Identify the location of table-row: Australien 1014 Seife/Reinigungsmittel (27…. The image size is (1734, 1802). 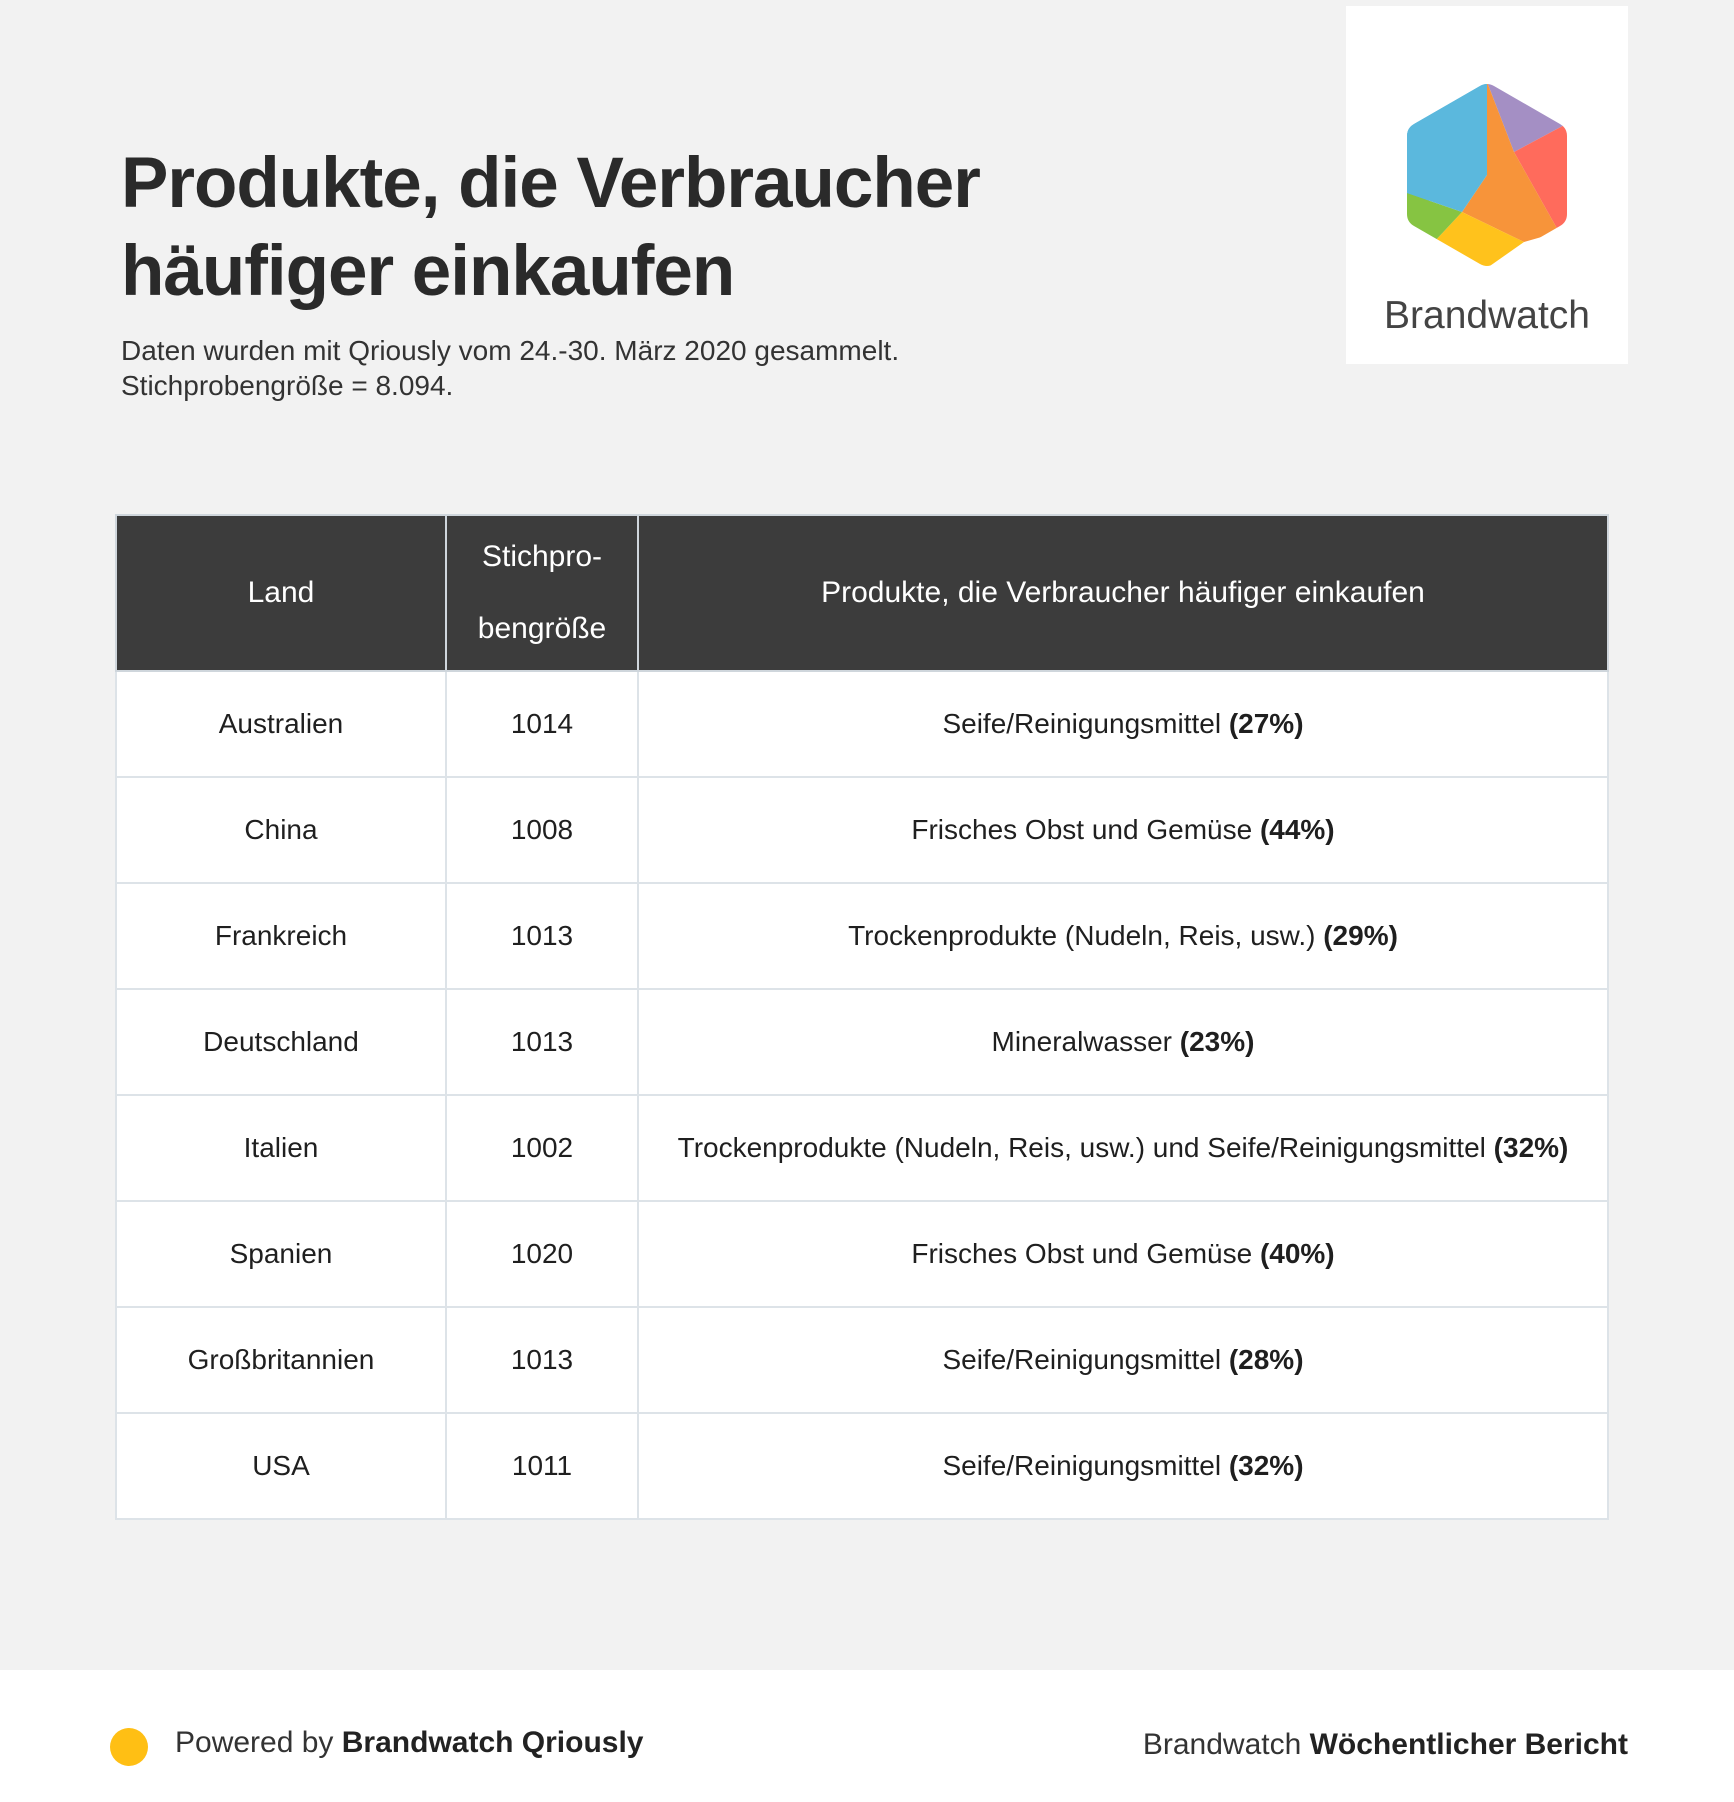
(862, 724).